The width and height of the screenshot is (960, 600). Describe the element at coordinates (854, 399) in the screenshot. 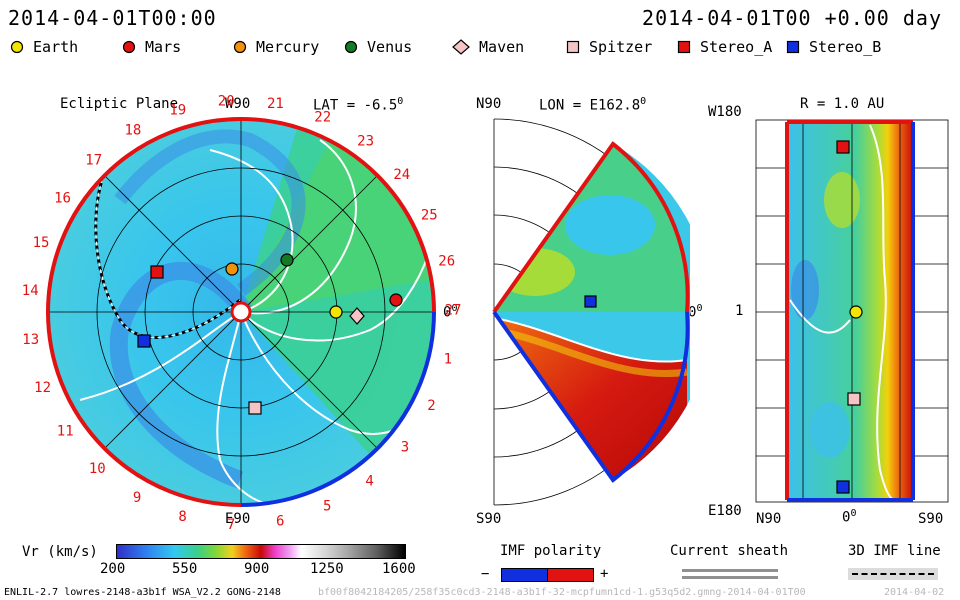

I see `sphere-spitzer-marker` at that location.